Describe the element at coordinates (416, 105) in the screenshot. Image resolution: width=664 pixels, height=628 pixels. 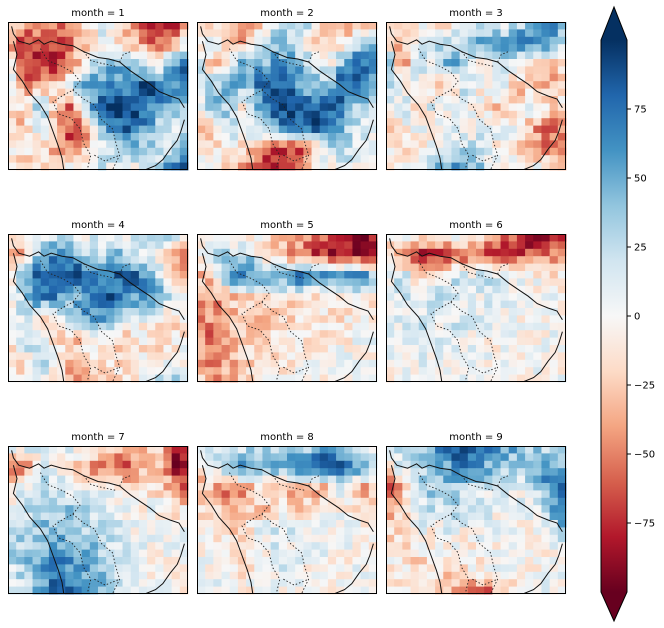
I see `coastline-west` at that location.